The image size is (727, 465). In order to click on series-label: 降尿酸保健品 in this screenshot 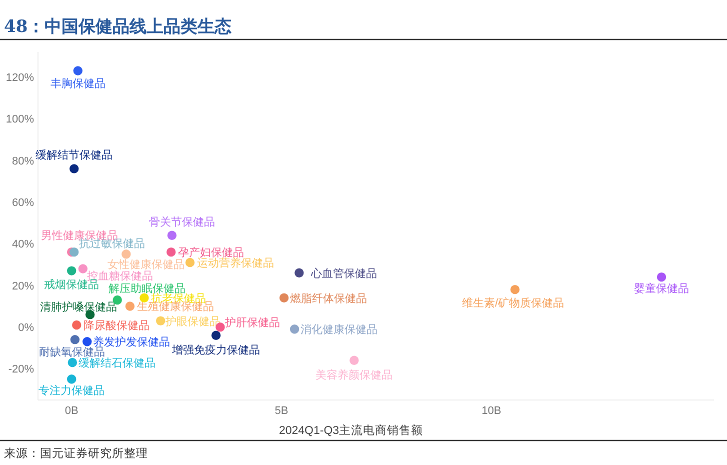, I will do `click(117, 326)`.